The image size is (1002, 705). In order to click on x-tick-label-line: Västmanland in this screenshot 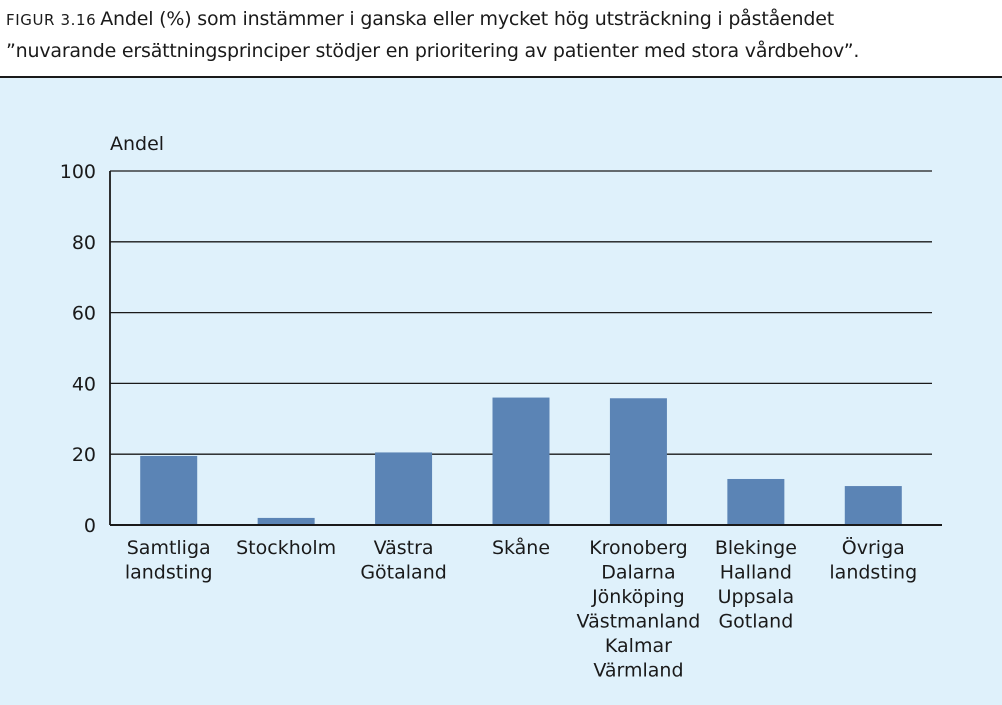, I will do `click(639, 622)`.